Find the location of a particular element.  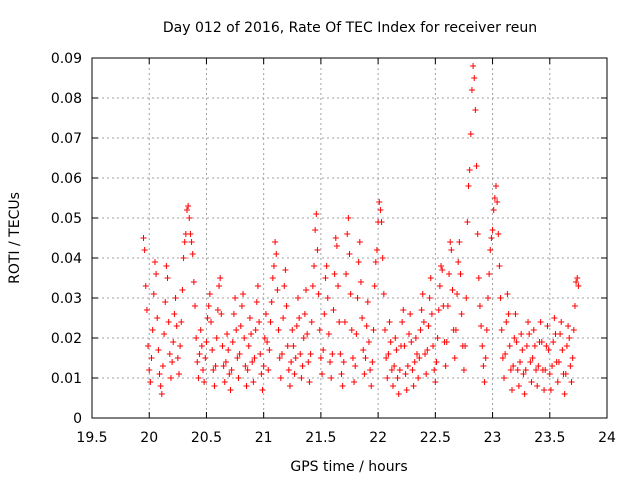

x-tick-label: 19.5 is located at coordinates (91, 438).